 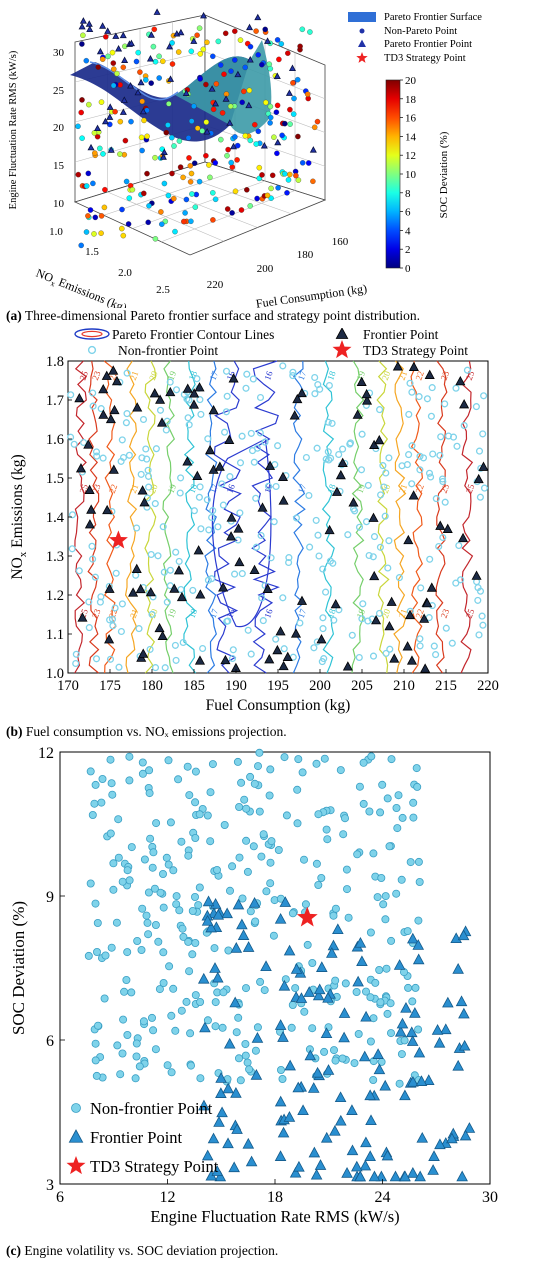 What do you see at coordinates (134, 81) in the screenshot?
I see `pareto-surface-edge` at bounding box center [134, 81].